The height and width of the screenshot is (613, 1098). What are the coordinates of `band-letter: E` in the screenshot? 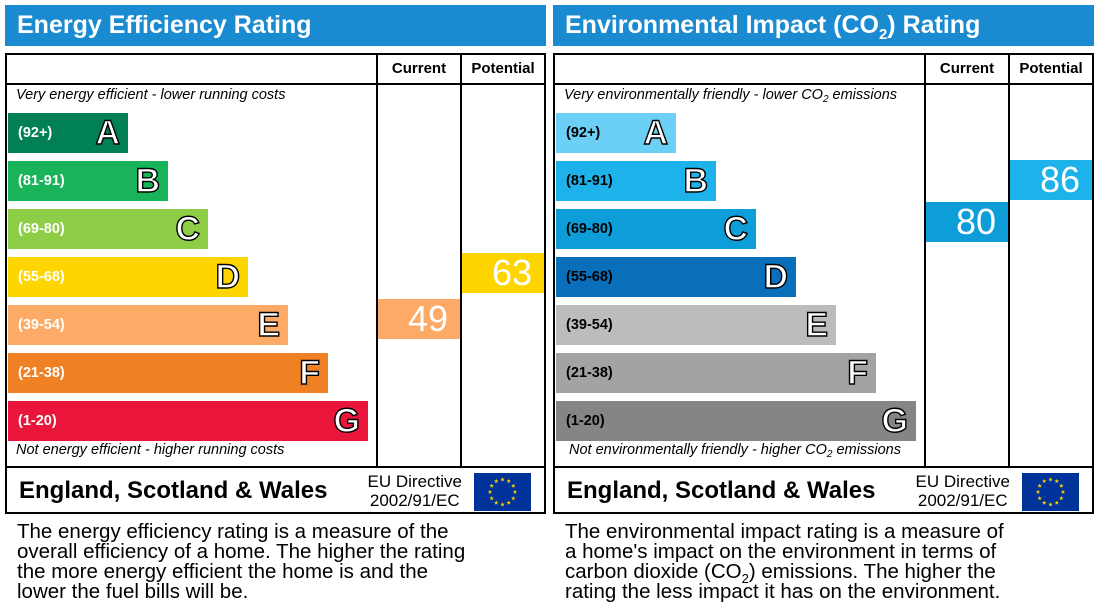 It's located at (817, 324).